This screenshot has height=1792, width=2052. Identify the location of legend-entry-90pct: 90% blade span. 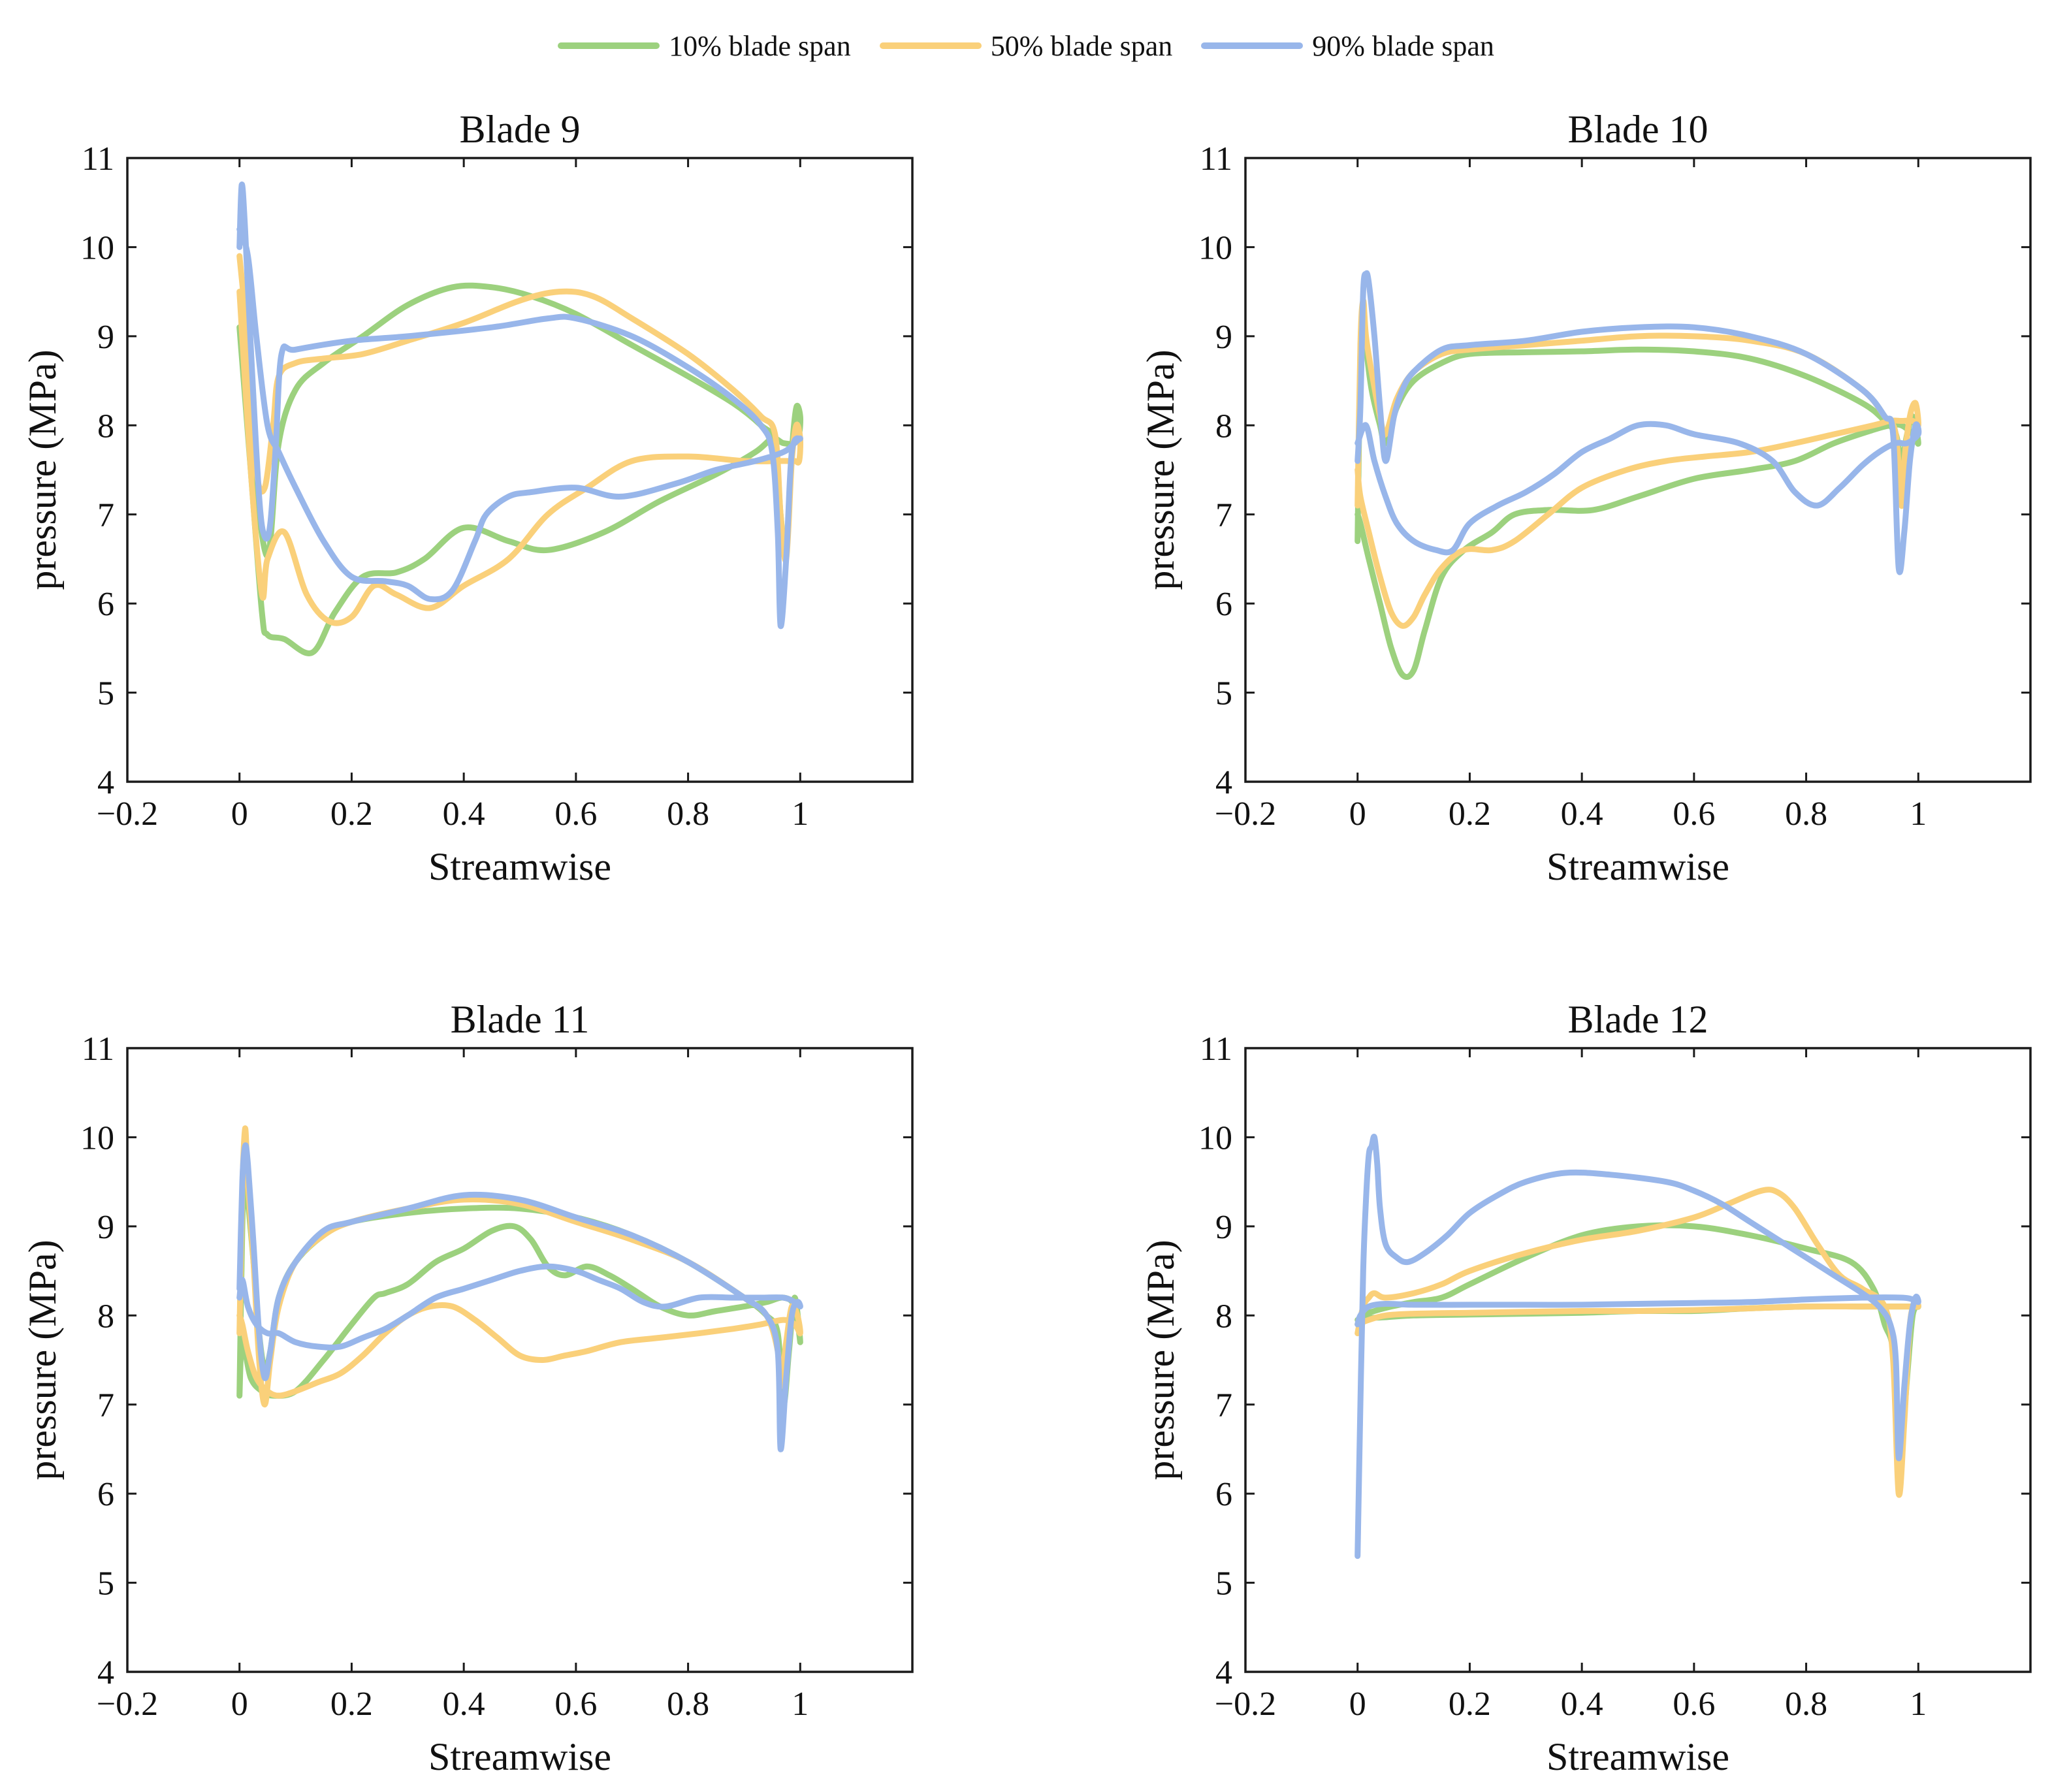
(1347, 46).